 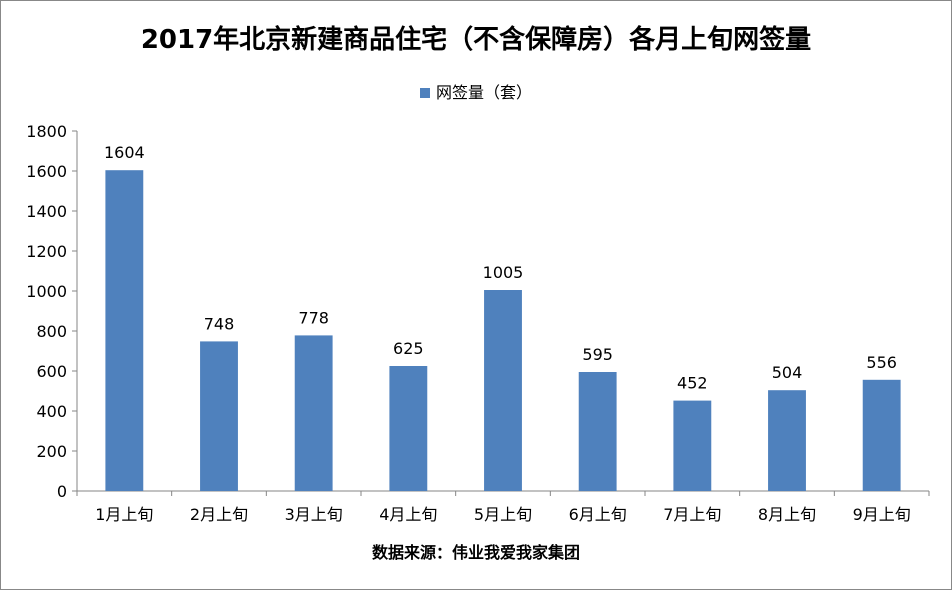 I want to click on data-label: 1604, so click(x=124, y=152).